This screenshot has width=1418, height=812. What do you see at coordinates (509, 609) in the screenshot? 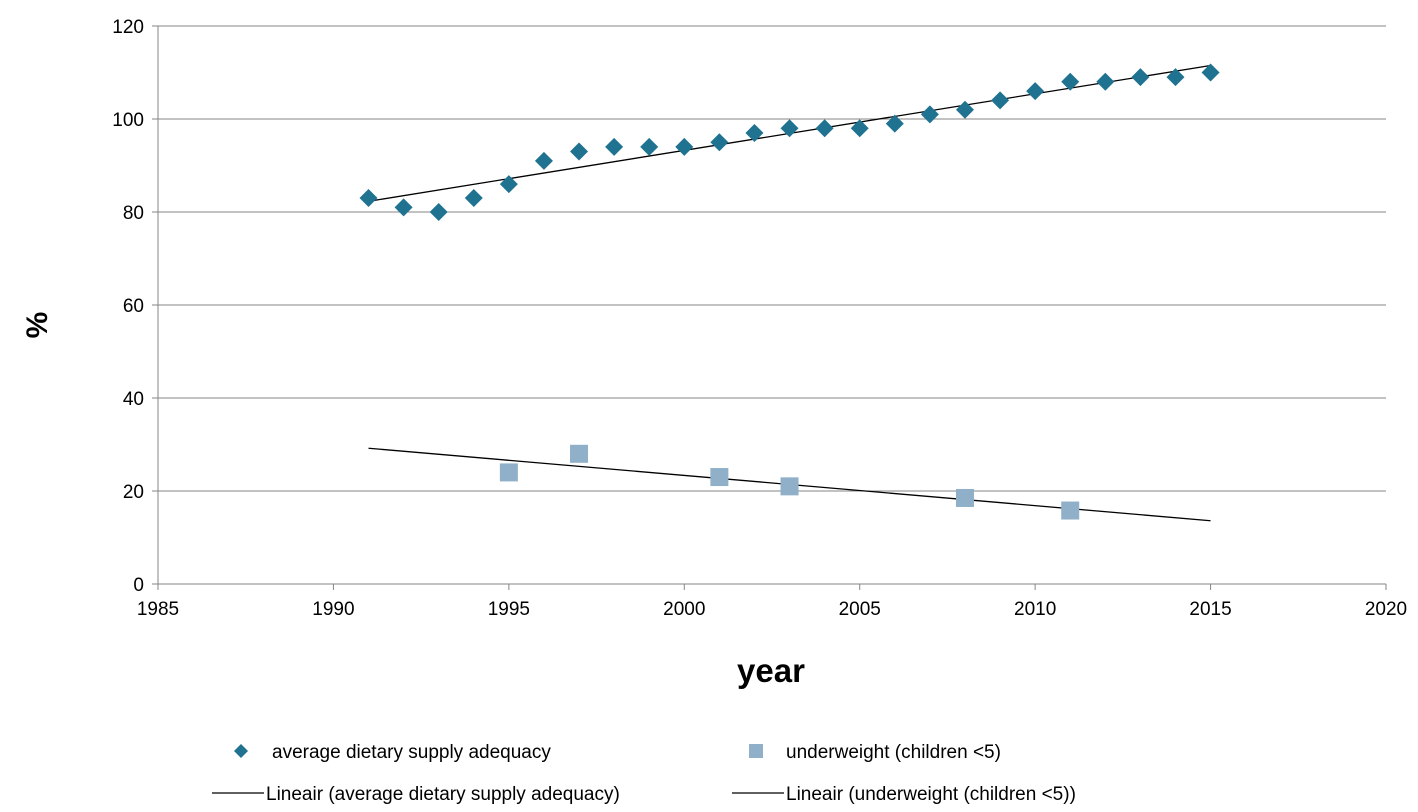
I see `x-tick-label: 1995` at bounding box center [509, 609].